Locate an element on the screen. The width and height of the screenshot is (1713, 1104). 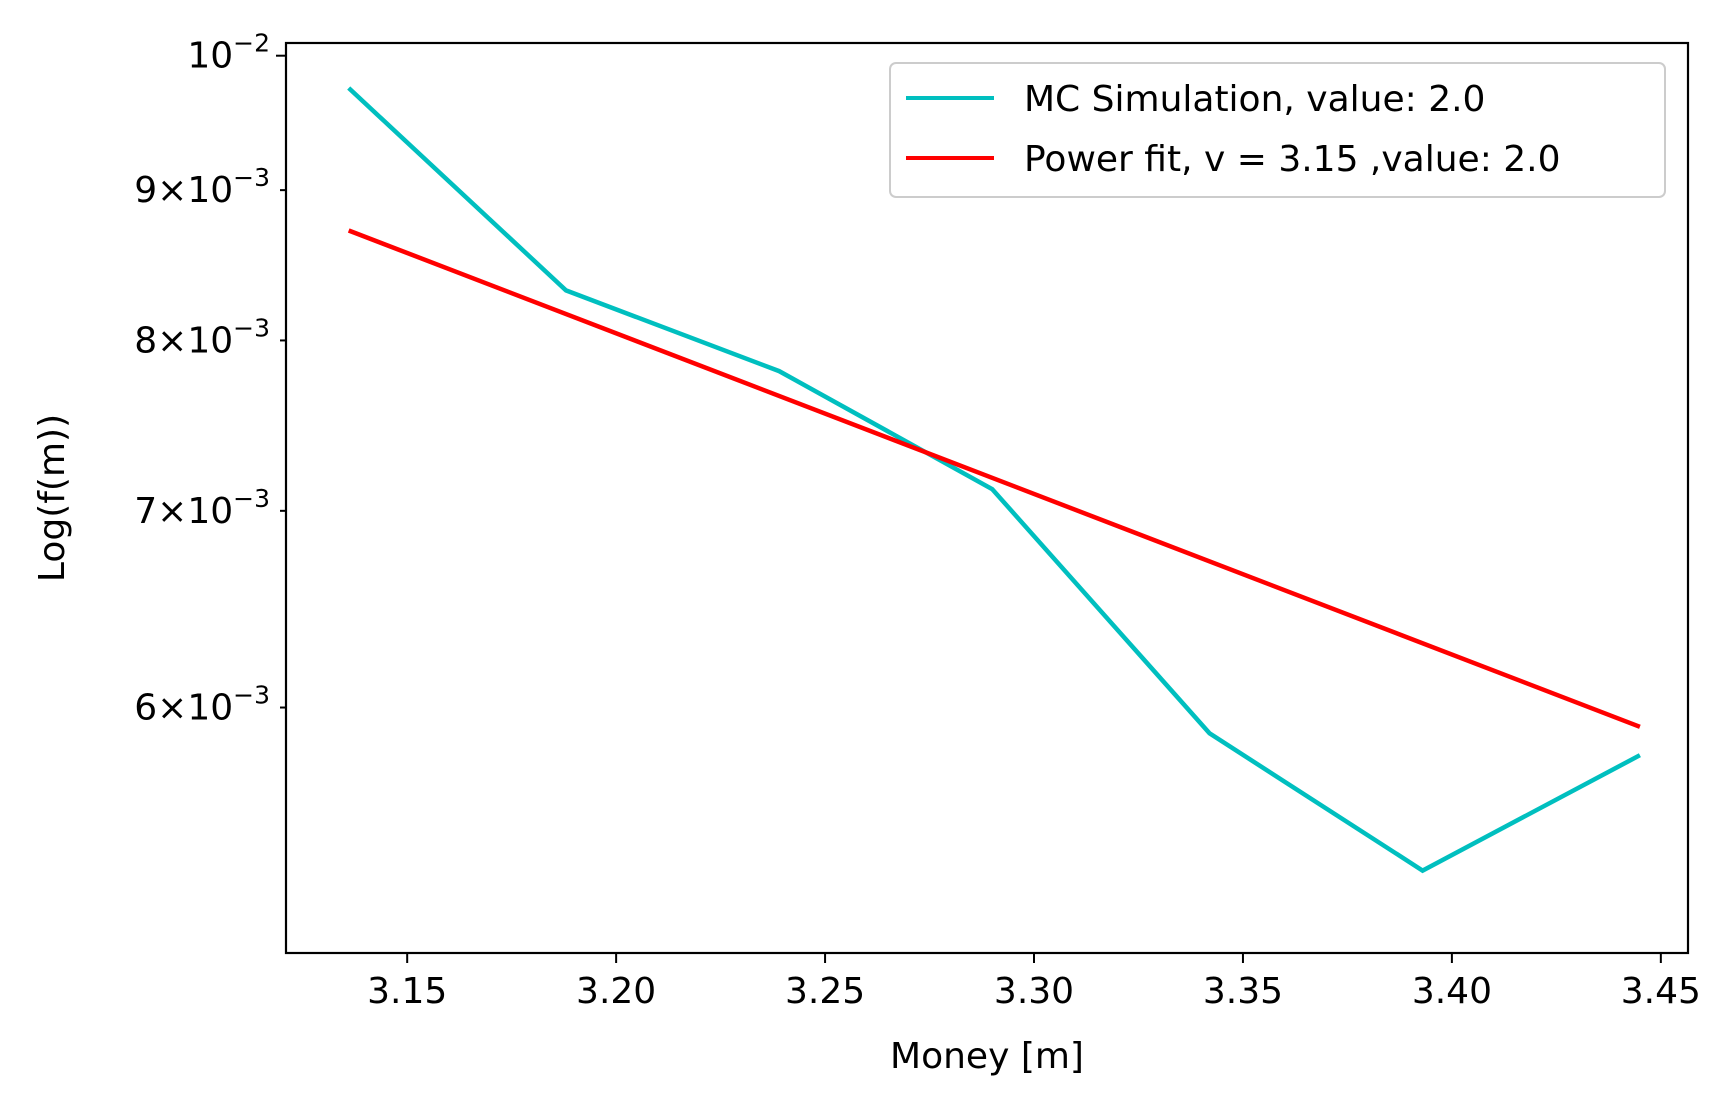
x-tick-label: 3.20 is located at coordinates (616, 991).